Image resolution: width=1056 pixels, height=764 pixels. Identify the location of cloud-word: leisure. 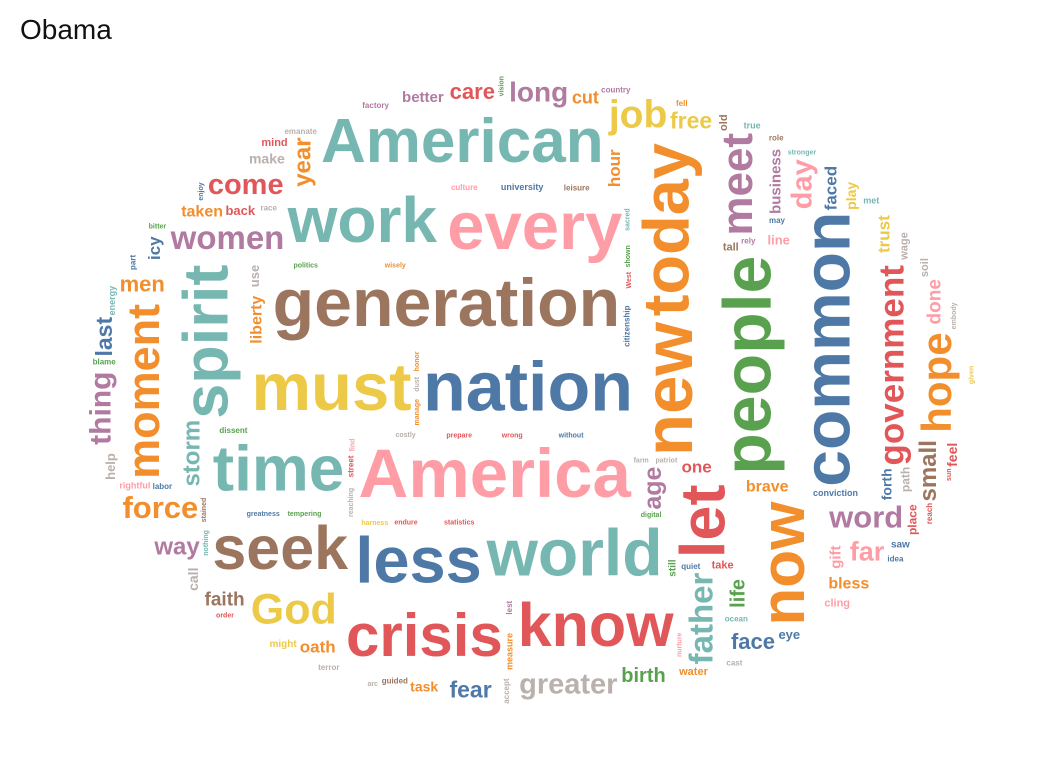
(577, 187).